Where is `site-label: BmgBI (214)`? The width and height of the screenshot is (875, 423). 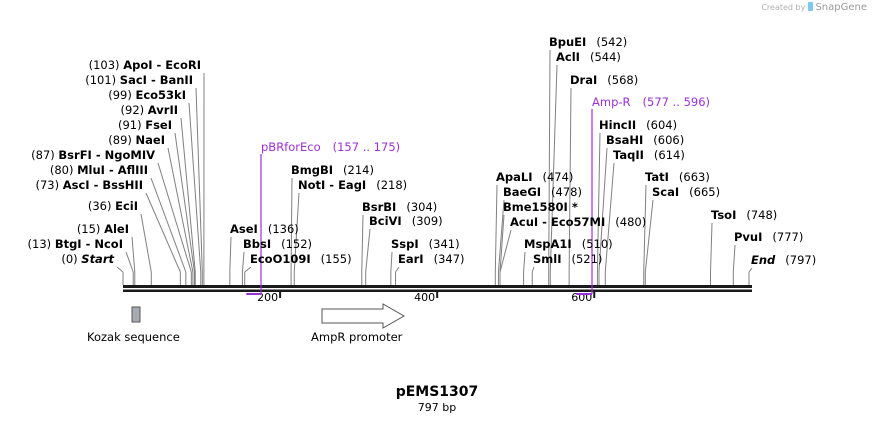 site-label: BmgBI (214) is located at coordinates (332, 170).